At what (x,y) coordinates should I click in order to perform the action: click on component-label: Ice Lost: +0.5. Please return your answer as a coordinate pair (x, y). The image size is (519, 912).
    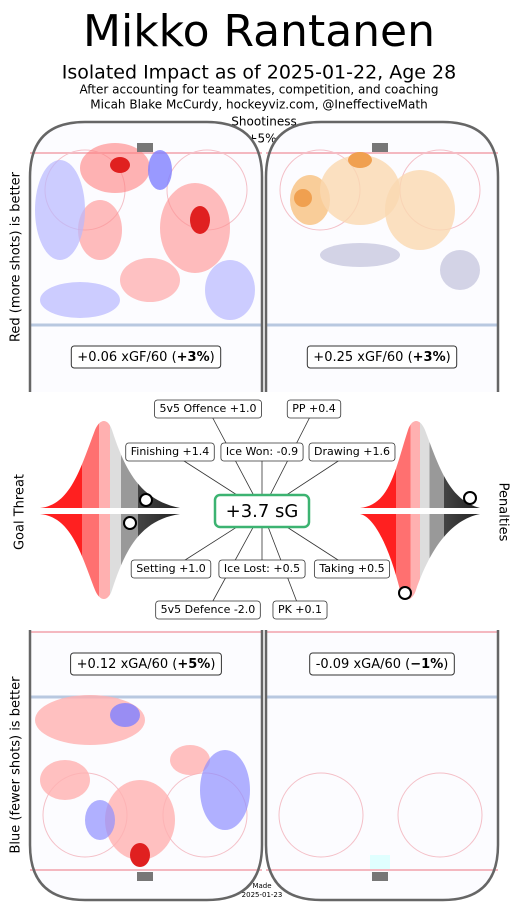
    Looking at the image, I should click on (262, 568).